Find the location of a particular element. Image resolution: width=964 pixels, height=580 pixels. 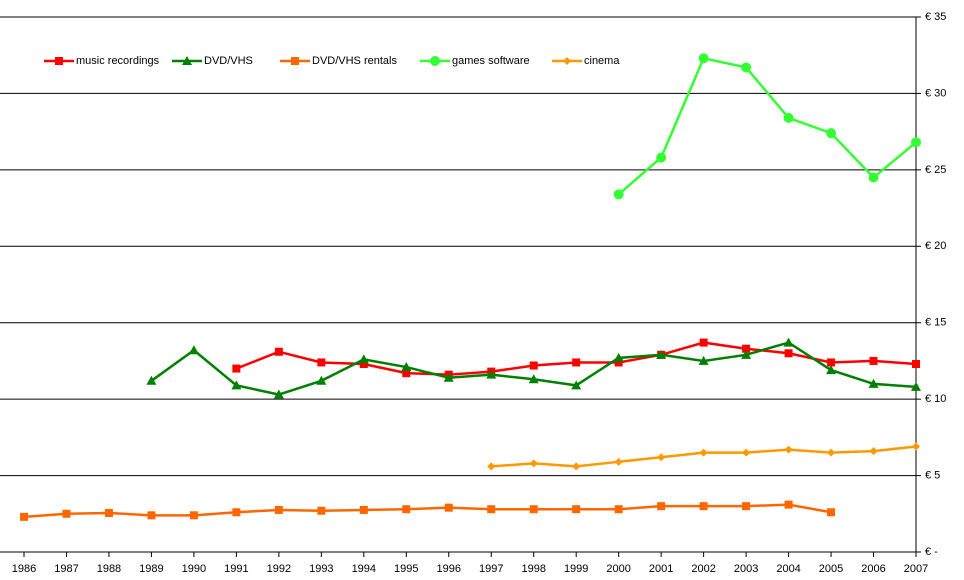

x-tick-label: 2006 is located at coordinates (873, 569).